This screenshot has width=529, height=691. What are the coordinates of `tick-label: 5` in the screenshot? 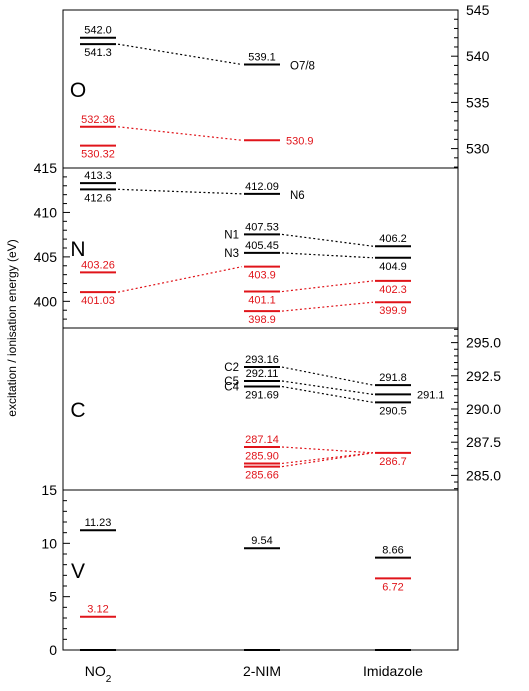 It's located at (53, 597).